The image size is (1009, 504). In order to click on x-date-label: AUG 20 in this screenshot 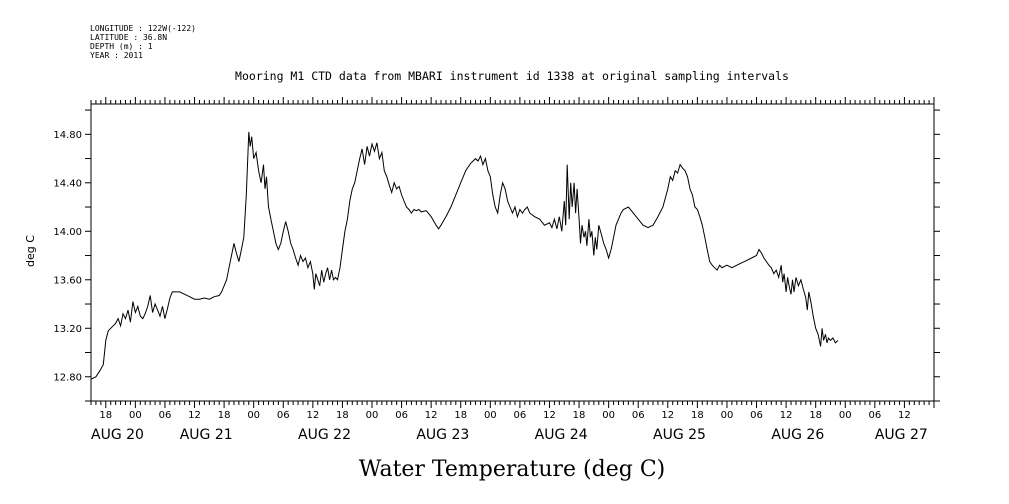, I will do `click(117, 435)`.